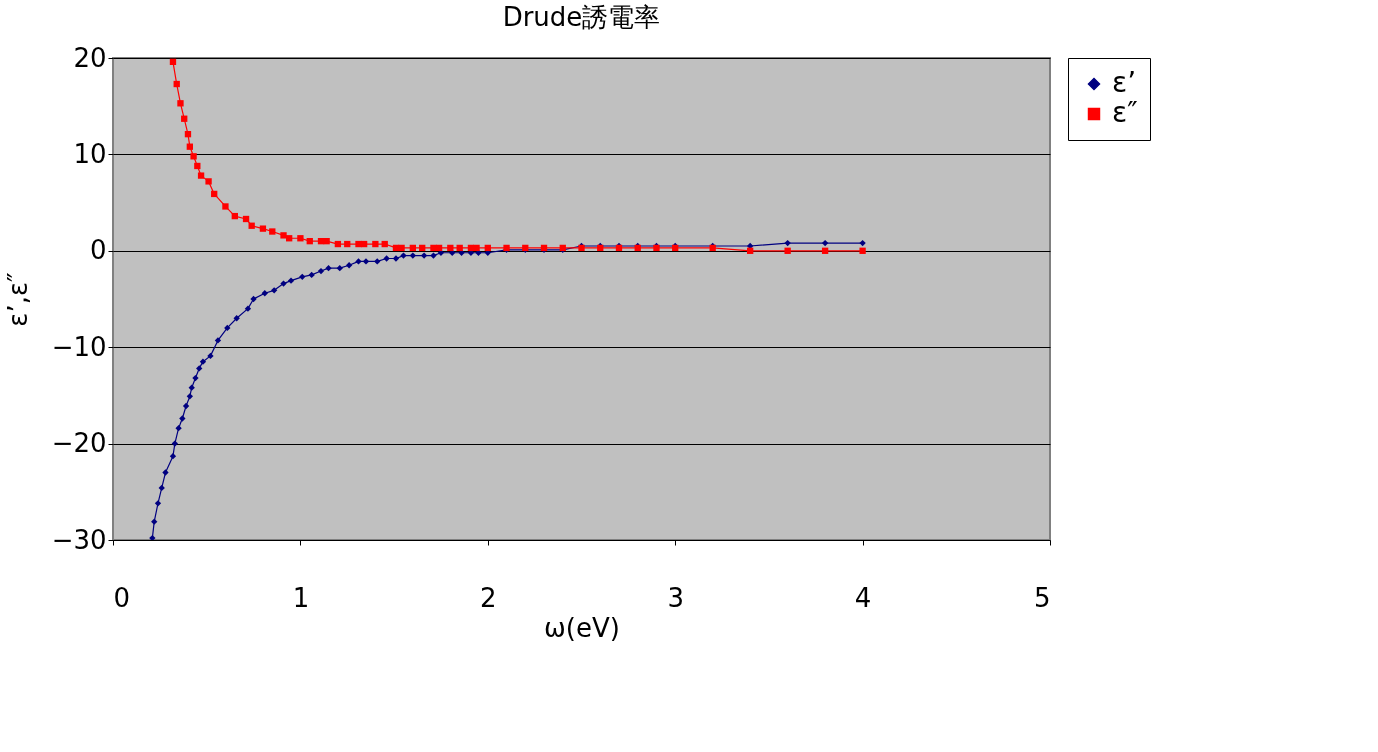  I want to click on y-tick-label: −20, so click(79, 443).